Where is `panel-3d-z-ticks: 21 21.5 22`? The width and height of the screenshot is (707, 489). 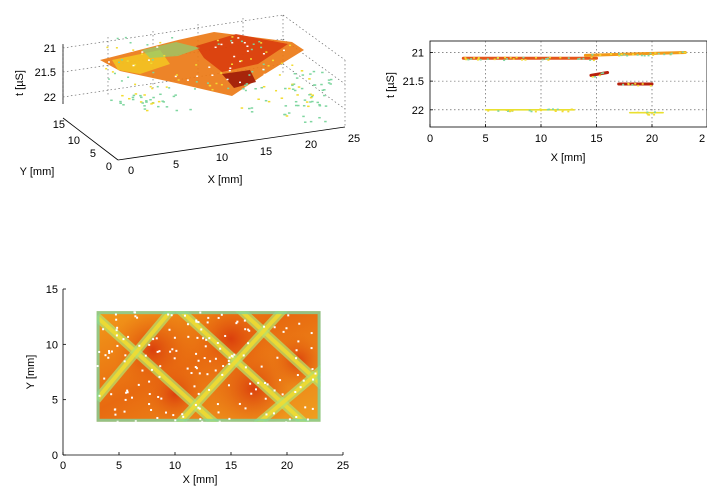 panel-3d-z-ticks: 21 21.5 22 is located at coordinates (45, 73).